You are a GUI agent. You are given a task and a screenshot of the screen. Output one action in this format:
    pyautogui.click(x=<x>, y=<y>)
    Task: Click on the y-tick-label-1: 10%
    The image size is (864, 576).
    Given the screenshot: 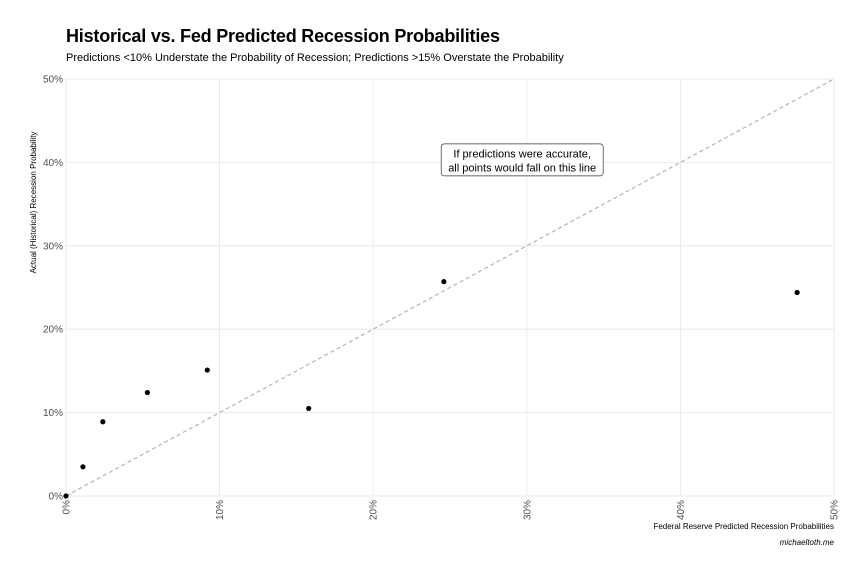 What is the action you would take?
    pyautogui.click(x=53, y=413)
    